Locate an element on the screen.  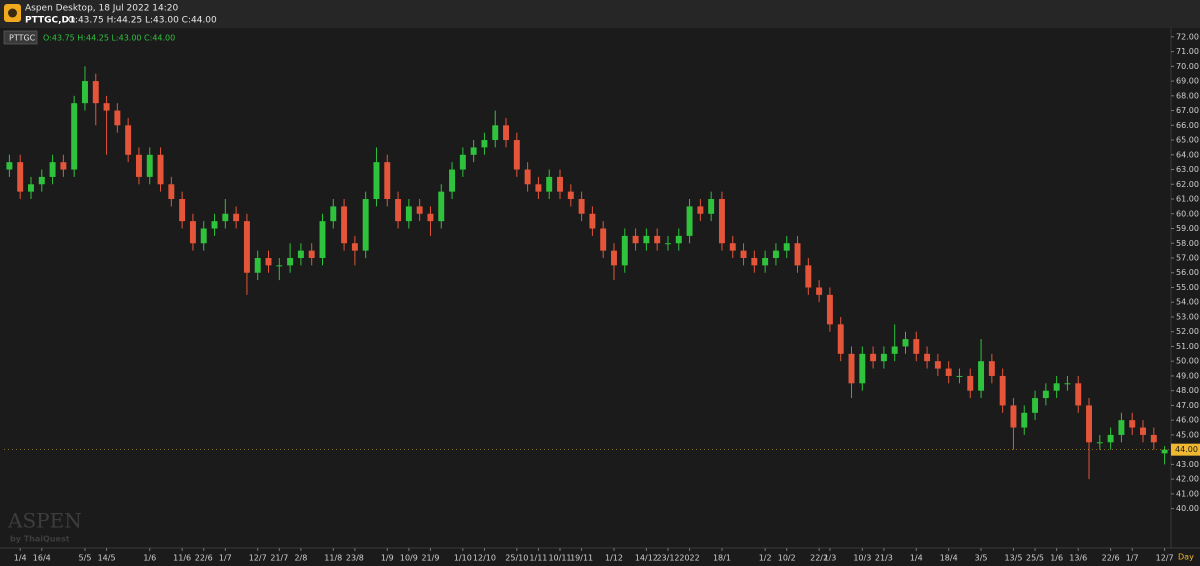
x-tick-label: 5/5 is located at coordinates (85, 558).